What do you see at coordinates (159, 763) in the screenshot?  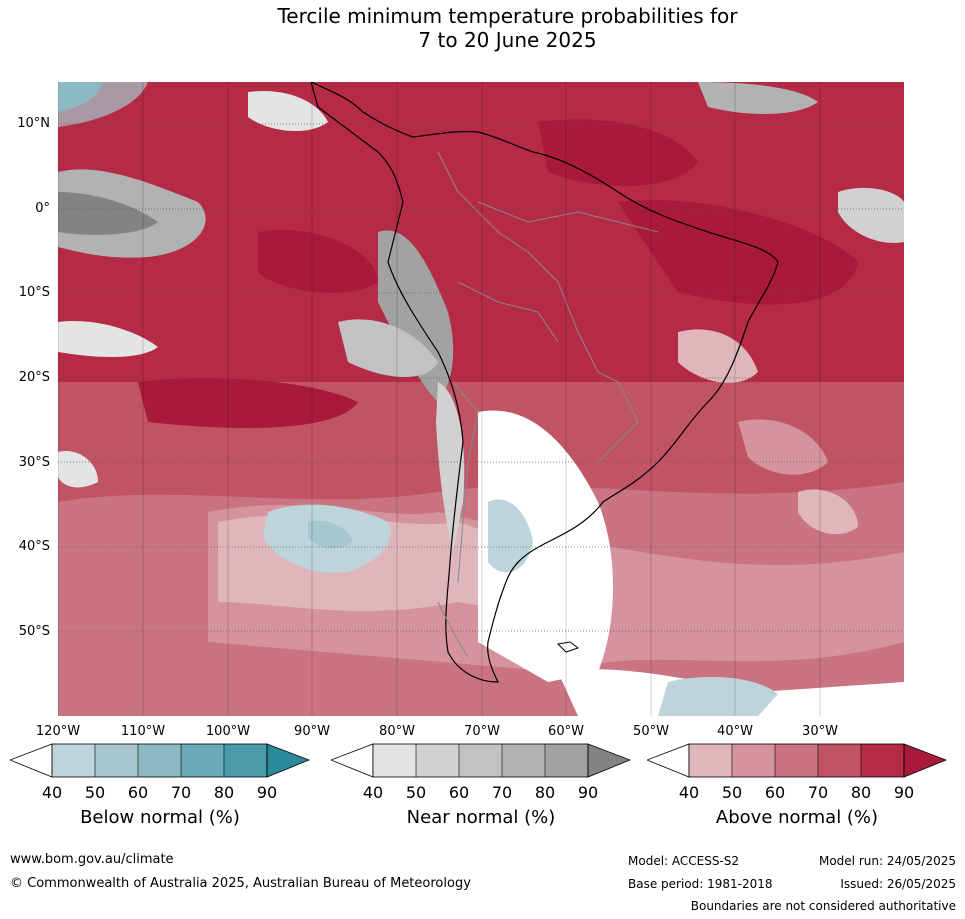 I see `colorbar-below-normal` at bounding box center [159, 763].